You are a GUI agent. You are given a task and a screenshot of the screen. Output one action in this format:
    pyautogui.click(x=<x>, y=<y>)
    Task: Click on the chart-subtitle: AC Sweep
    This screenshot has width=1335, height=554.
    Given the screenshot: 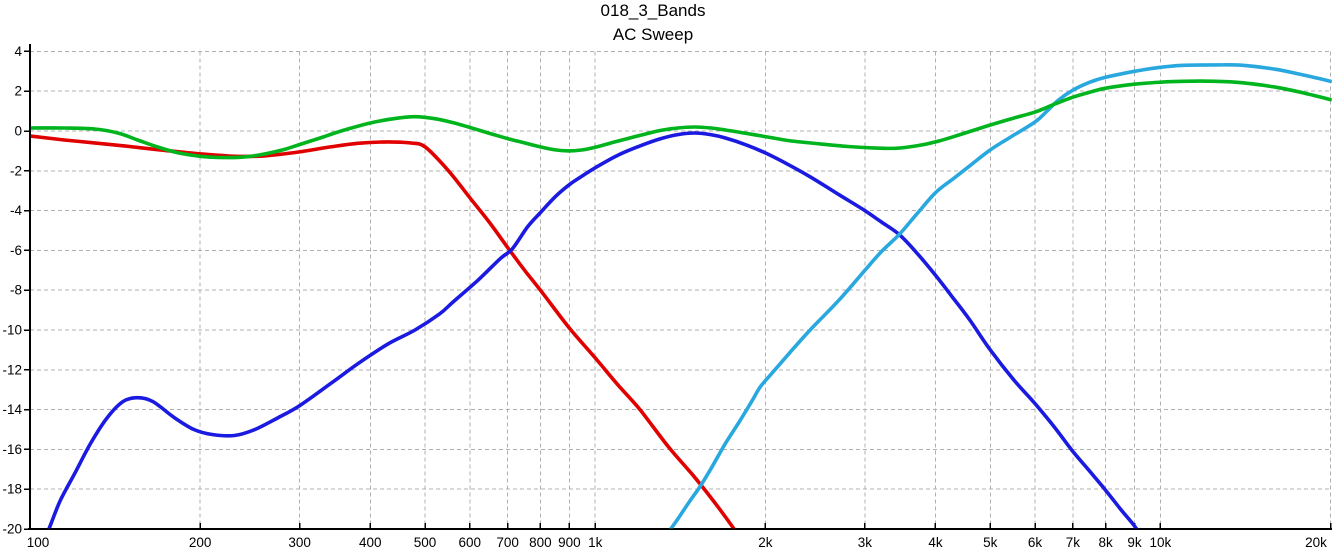 What is the action you would take?
    pyautogui.click(x=653, y=34)
    